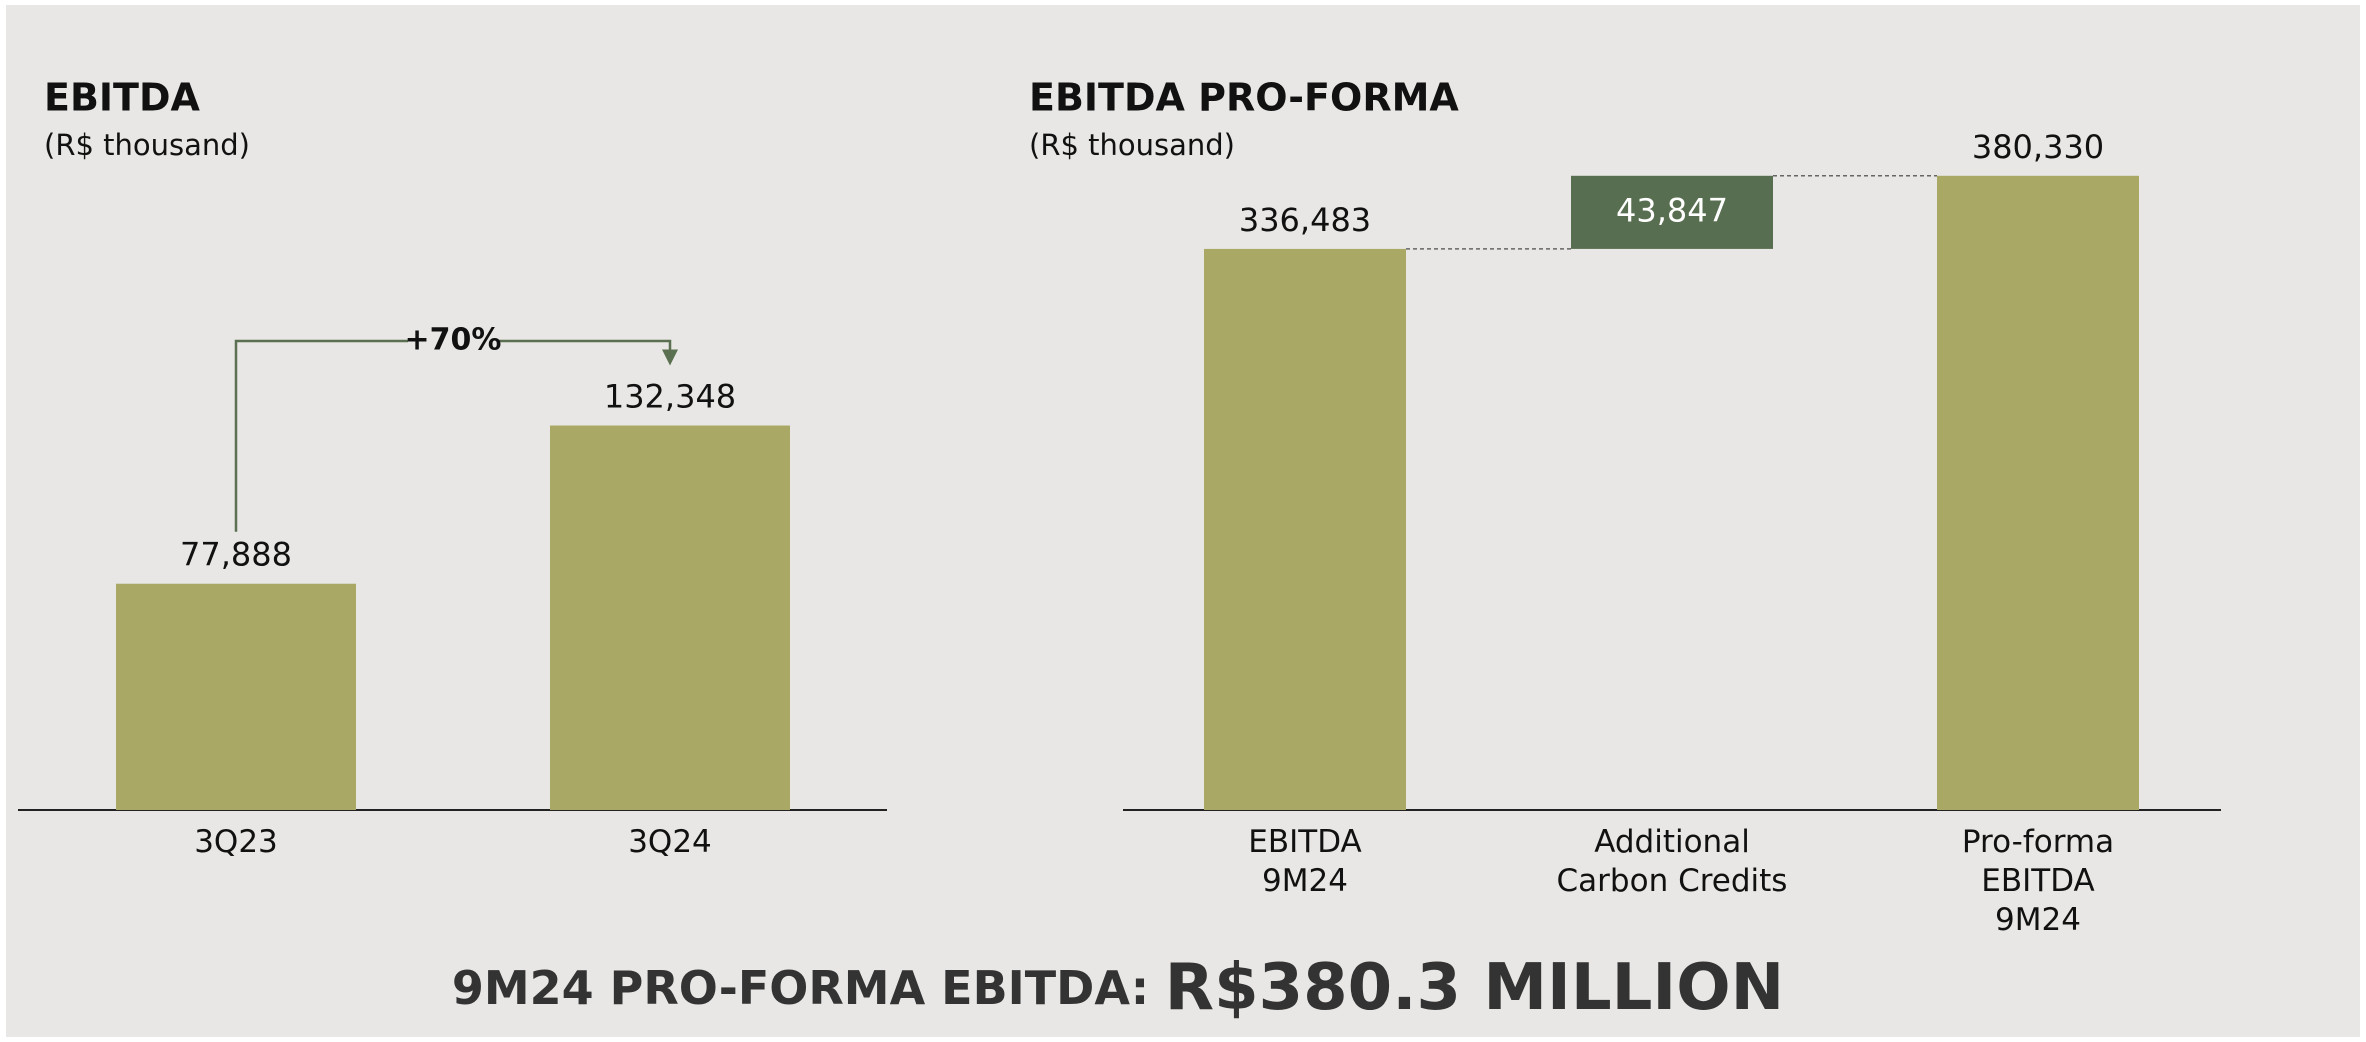  I want to click on annotation-bg, so click(453, 341).